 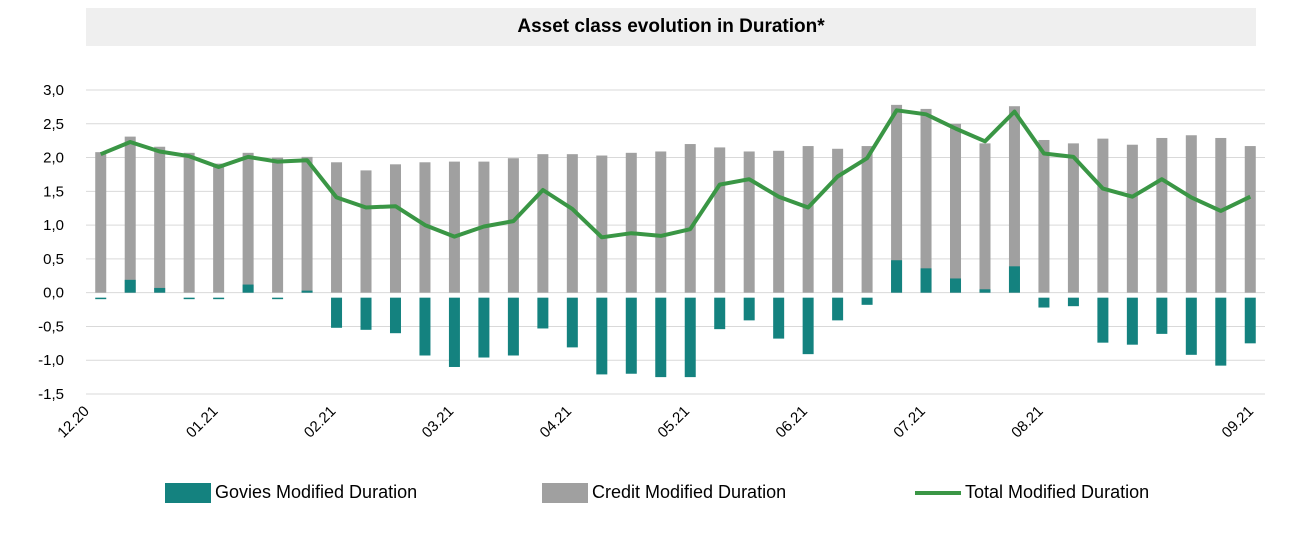 I want to click on legend-item-total: Total Modified Duration, so click(x=1032, y=492).